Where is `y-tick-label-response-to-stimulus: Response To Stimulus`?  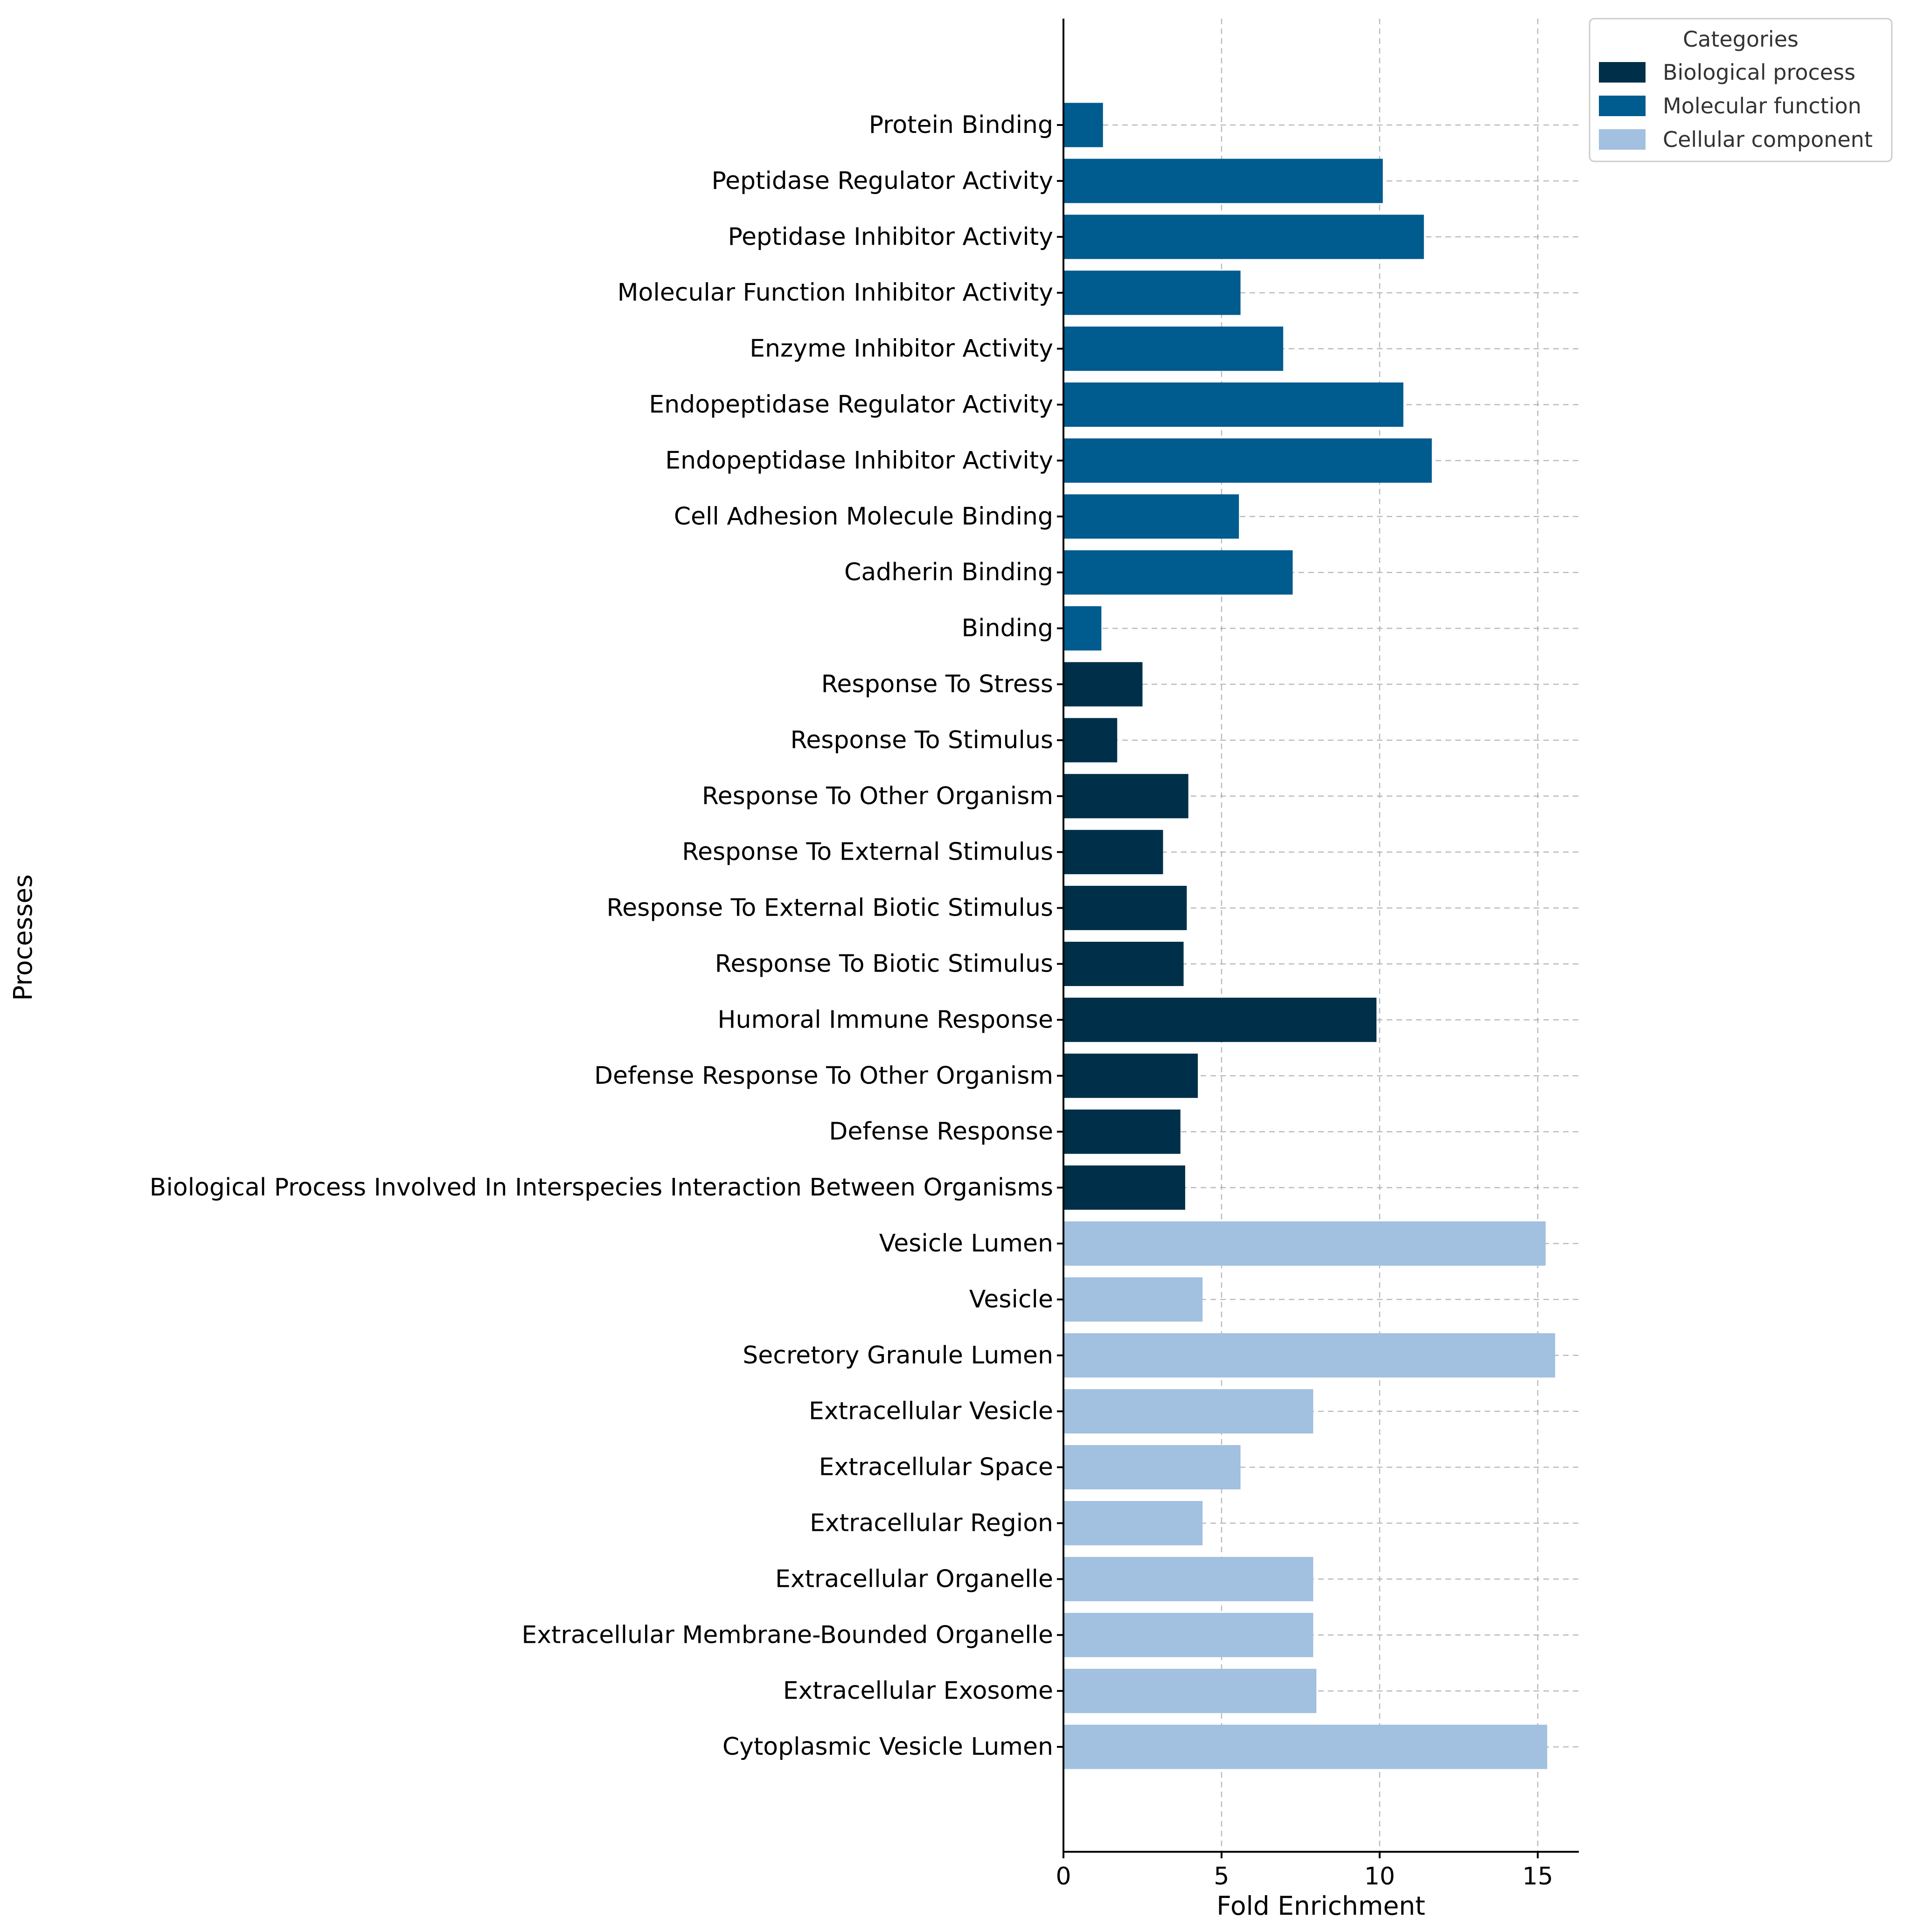
y-tick-label-response-to-stimulus: Response To Stimulus is located at coordinates (922, 740).